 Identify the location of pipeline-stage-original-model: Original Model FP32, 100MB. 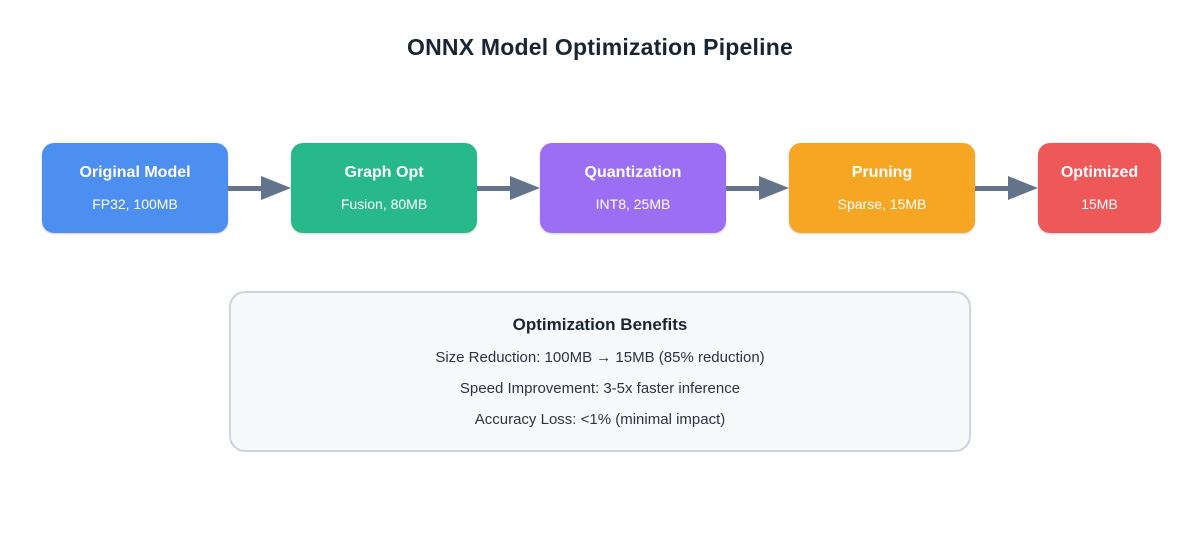
(135, 188).